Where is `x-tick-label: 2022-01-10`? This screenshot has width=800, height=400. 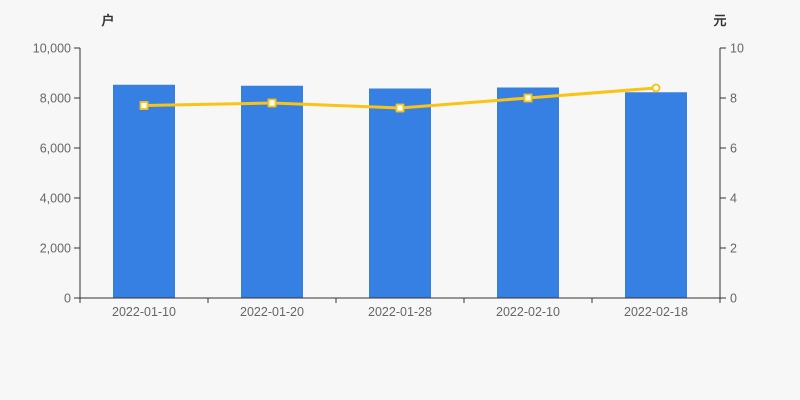 x-tick-label: 2022-01-10 is located at coordinates (144, 312).